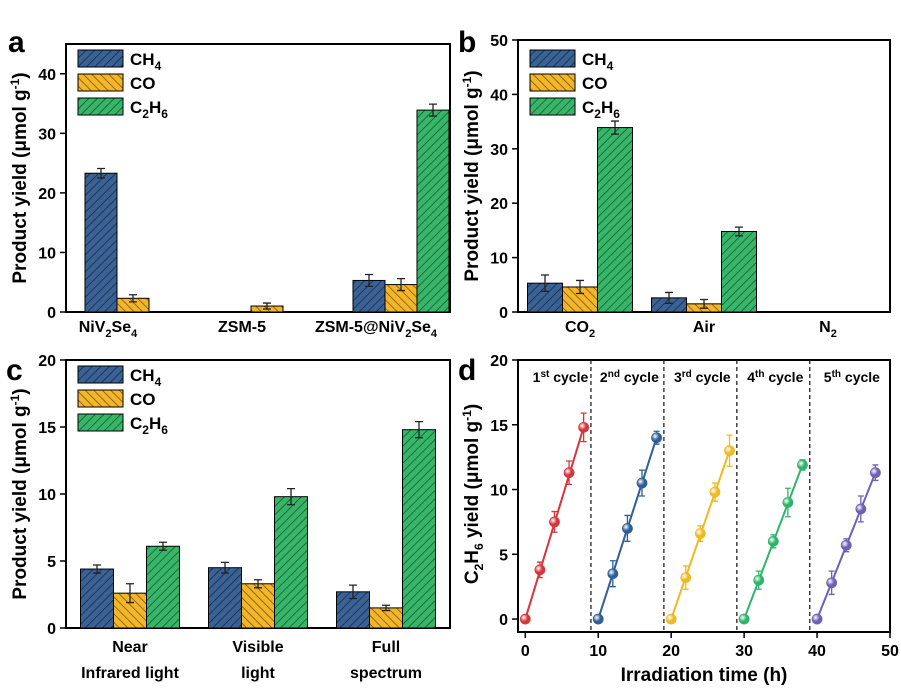  What do you see at coordinates (467, 370) in the screenshot?
I see `panel-letter-d: d` at bounding box center [467, 370].